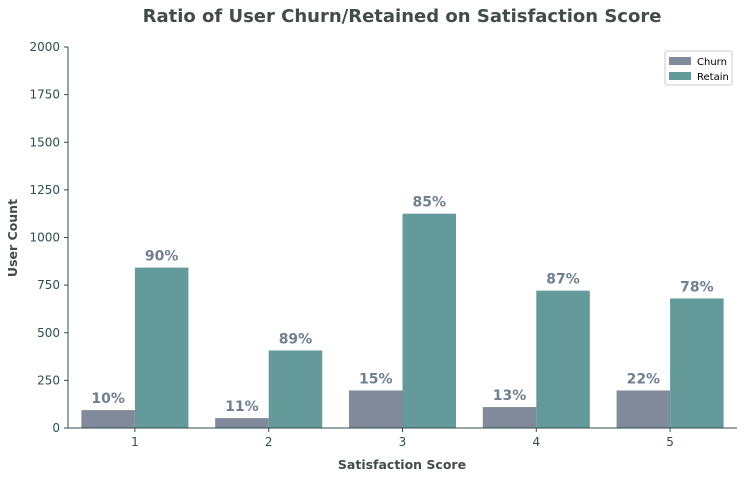 The image size is (744, 478). I want to click on bar-label-churn-3: 15%, so click(376, 379).